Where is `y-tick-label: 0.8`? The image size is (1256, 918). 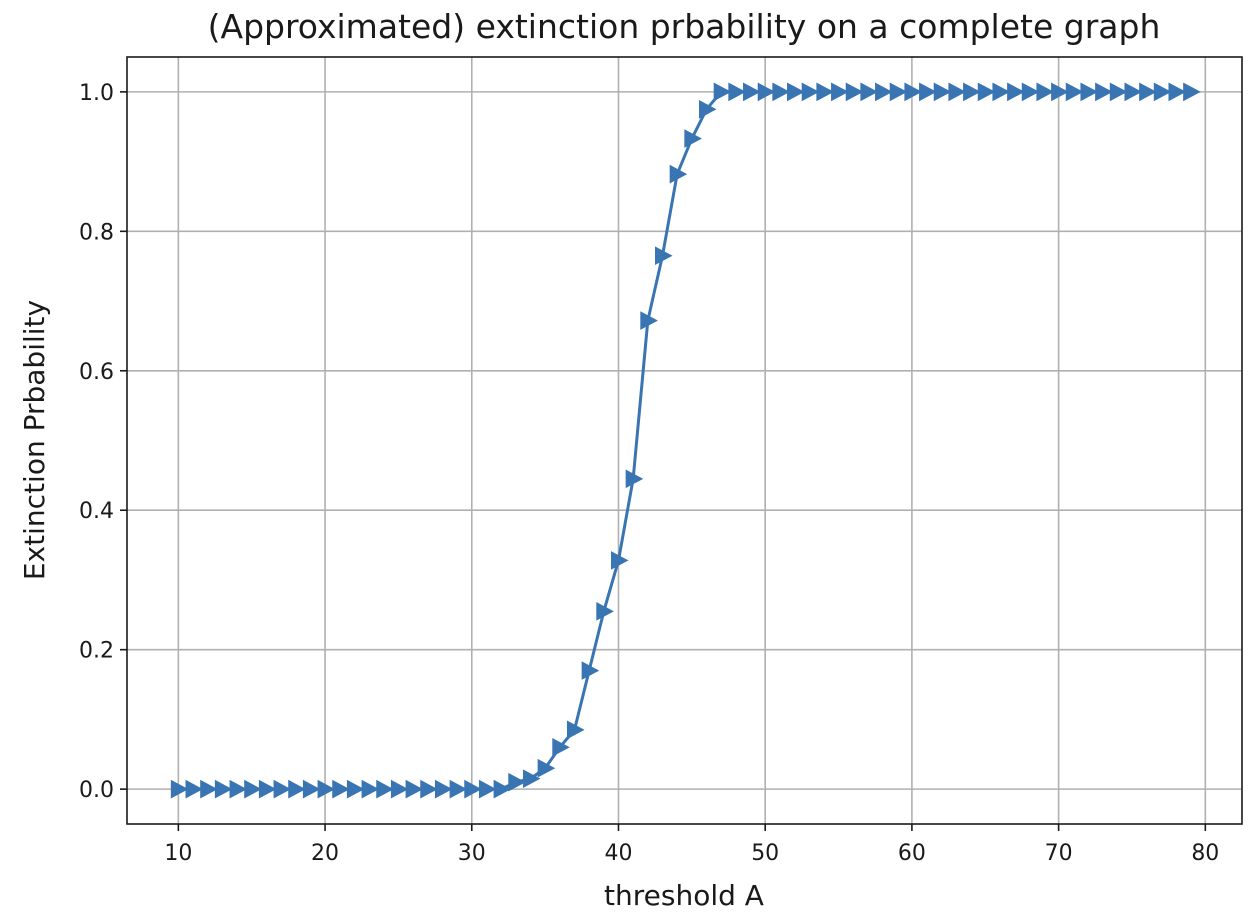
y-tick-label: 0.8 is located at coordinates (96, 232).